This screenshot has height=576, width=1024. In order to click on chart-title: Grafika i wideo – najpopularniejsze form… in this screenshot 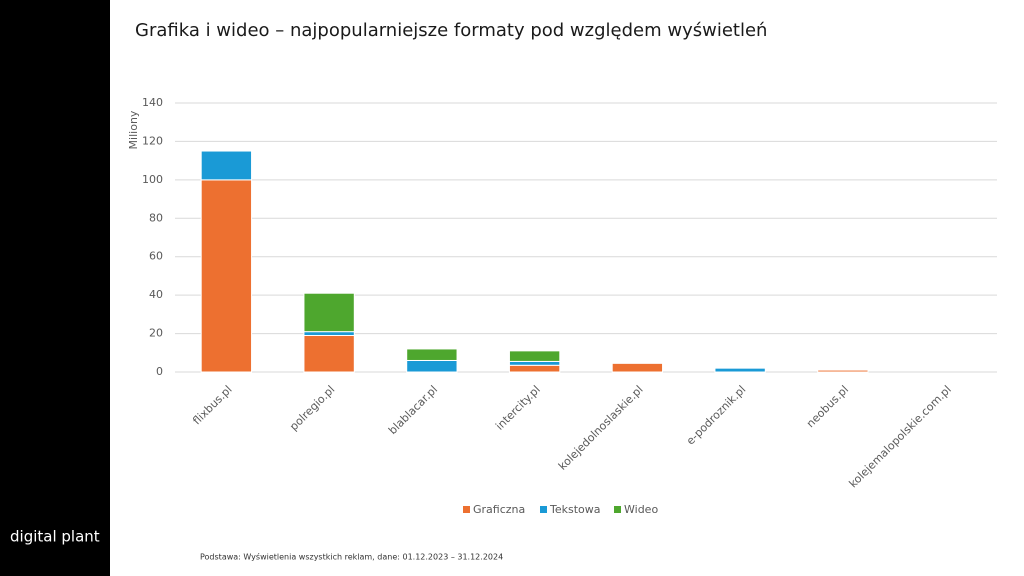, I will do `click(451, 30)`.